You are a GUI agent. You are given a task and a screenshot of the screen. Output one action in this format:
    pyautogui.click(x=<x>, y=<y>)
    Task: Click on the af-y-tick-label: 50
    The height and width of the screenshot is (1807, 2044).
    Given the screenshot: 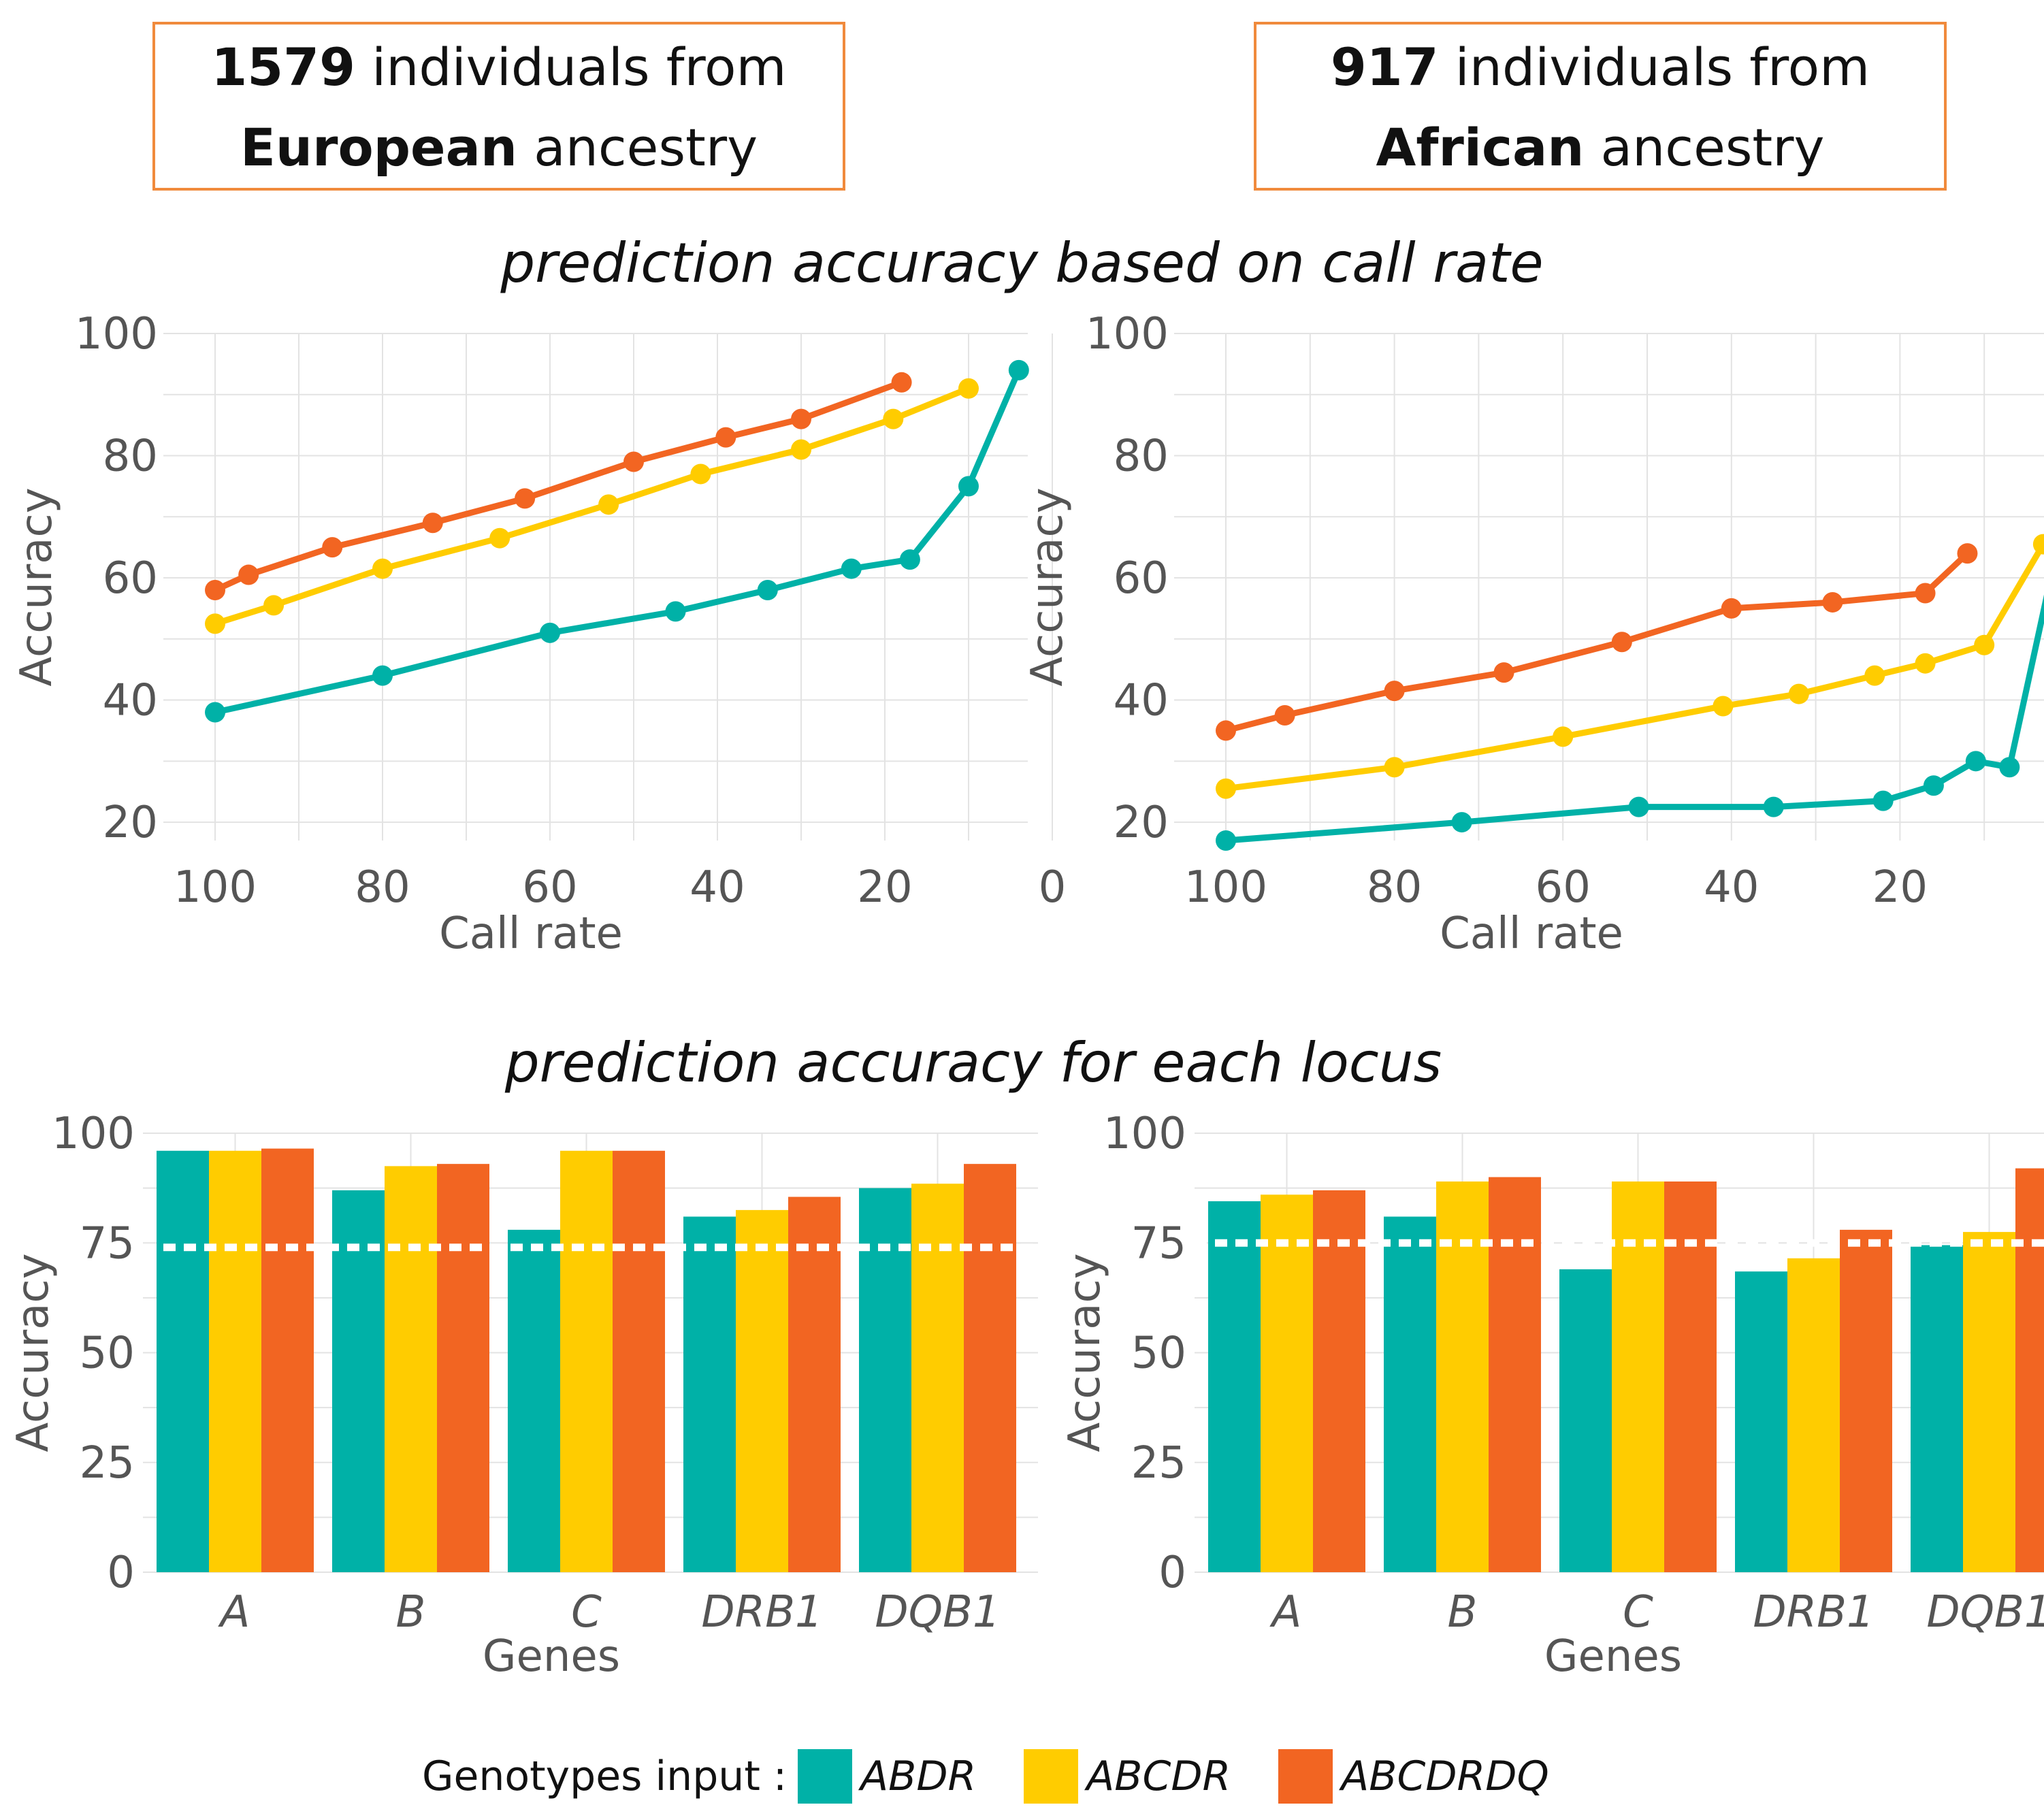 What is the action you would take?
    pyautogui.click(x=1159, y=1354)
    